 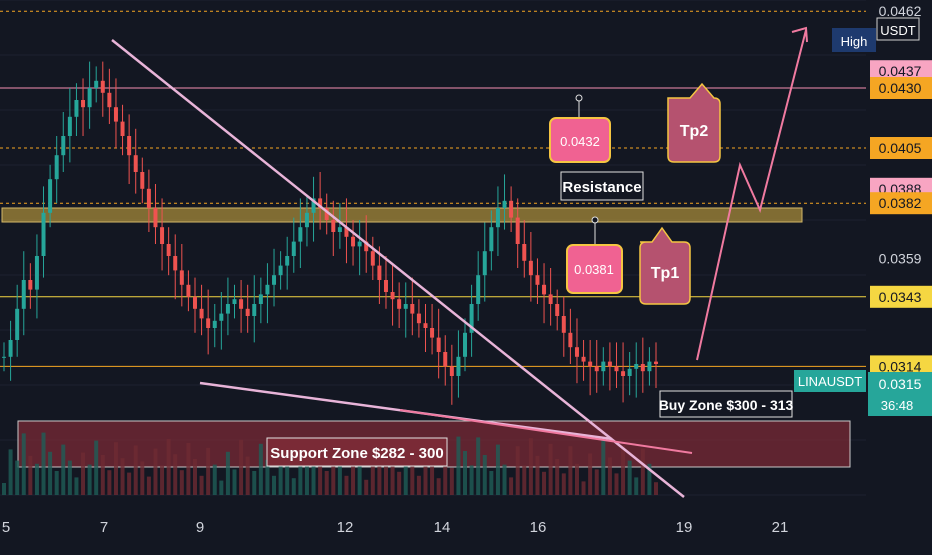 I want to click on bullish-projection-path, so click(x=751, y=195).